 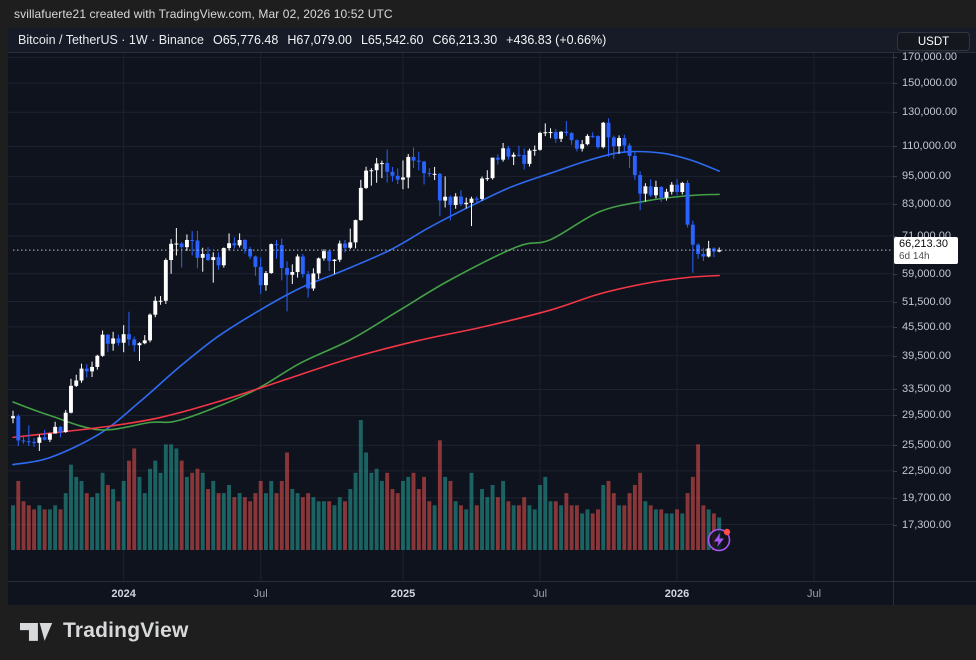 What do you see at coordinates (929, 146) in the screenshot?
I see `price-tick-label: 110,000.00` at bounding box center [929, 146].